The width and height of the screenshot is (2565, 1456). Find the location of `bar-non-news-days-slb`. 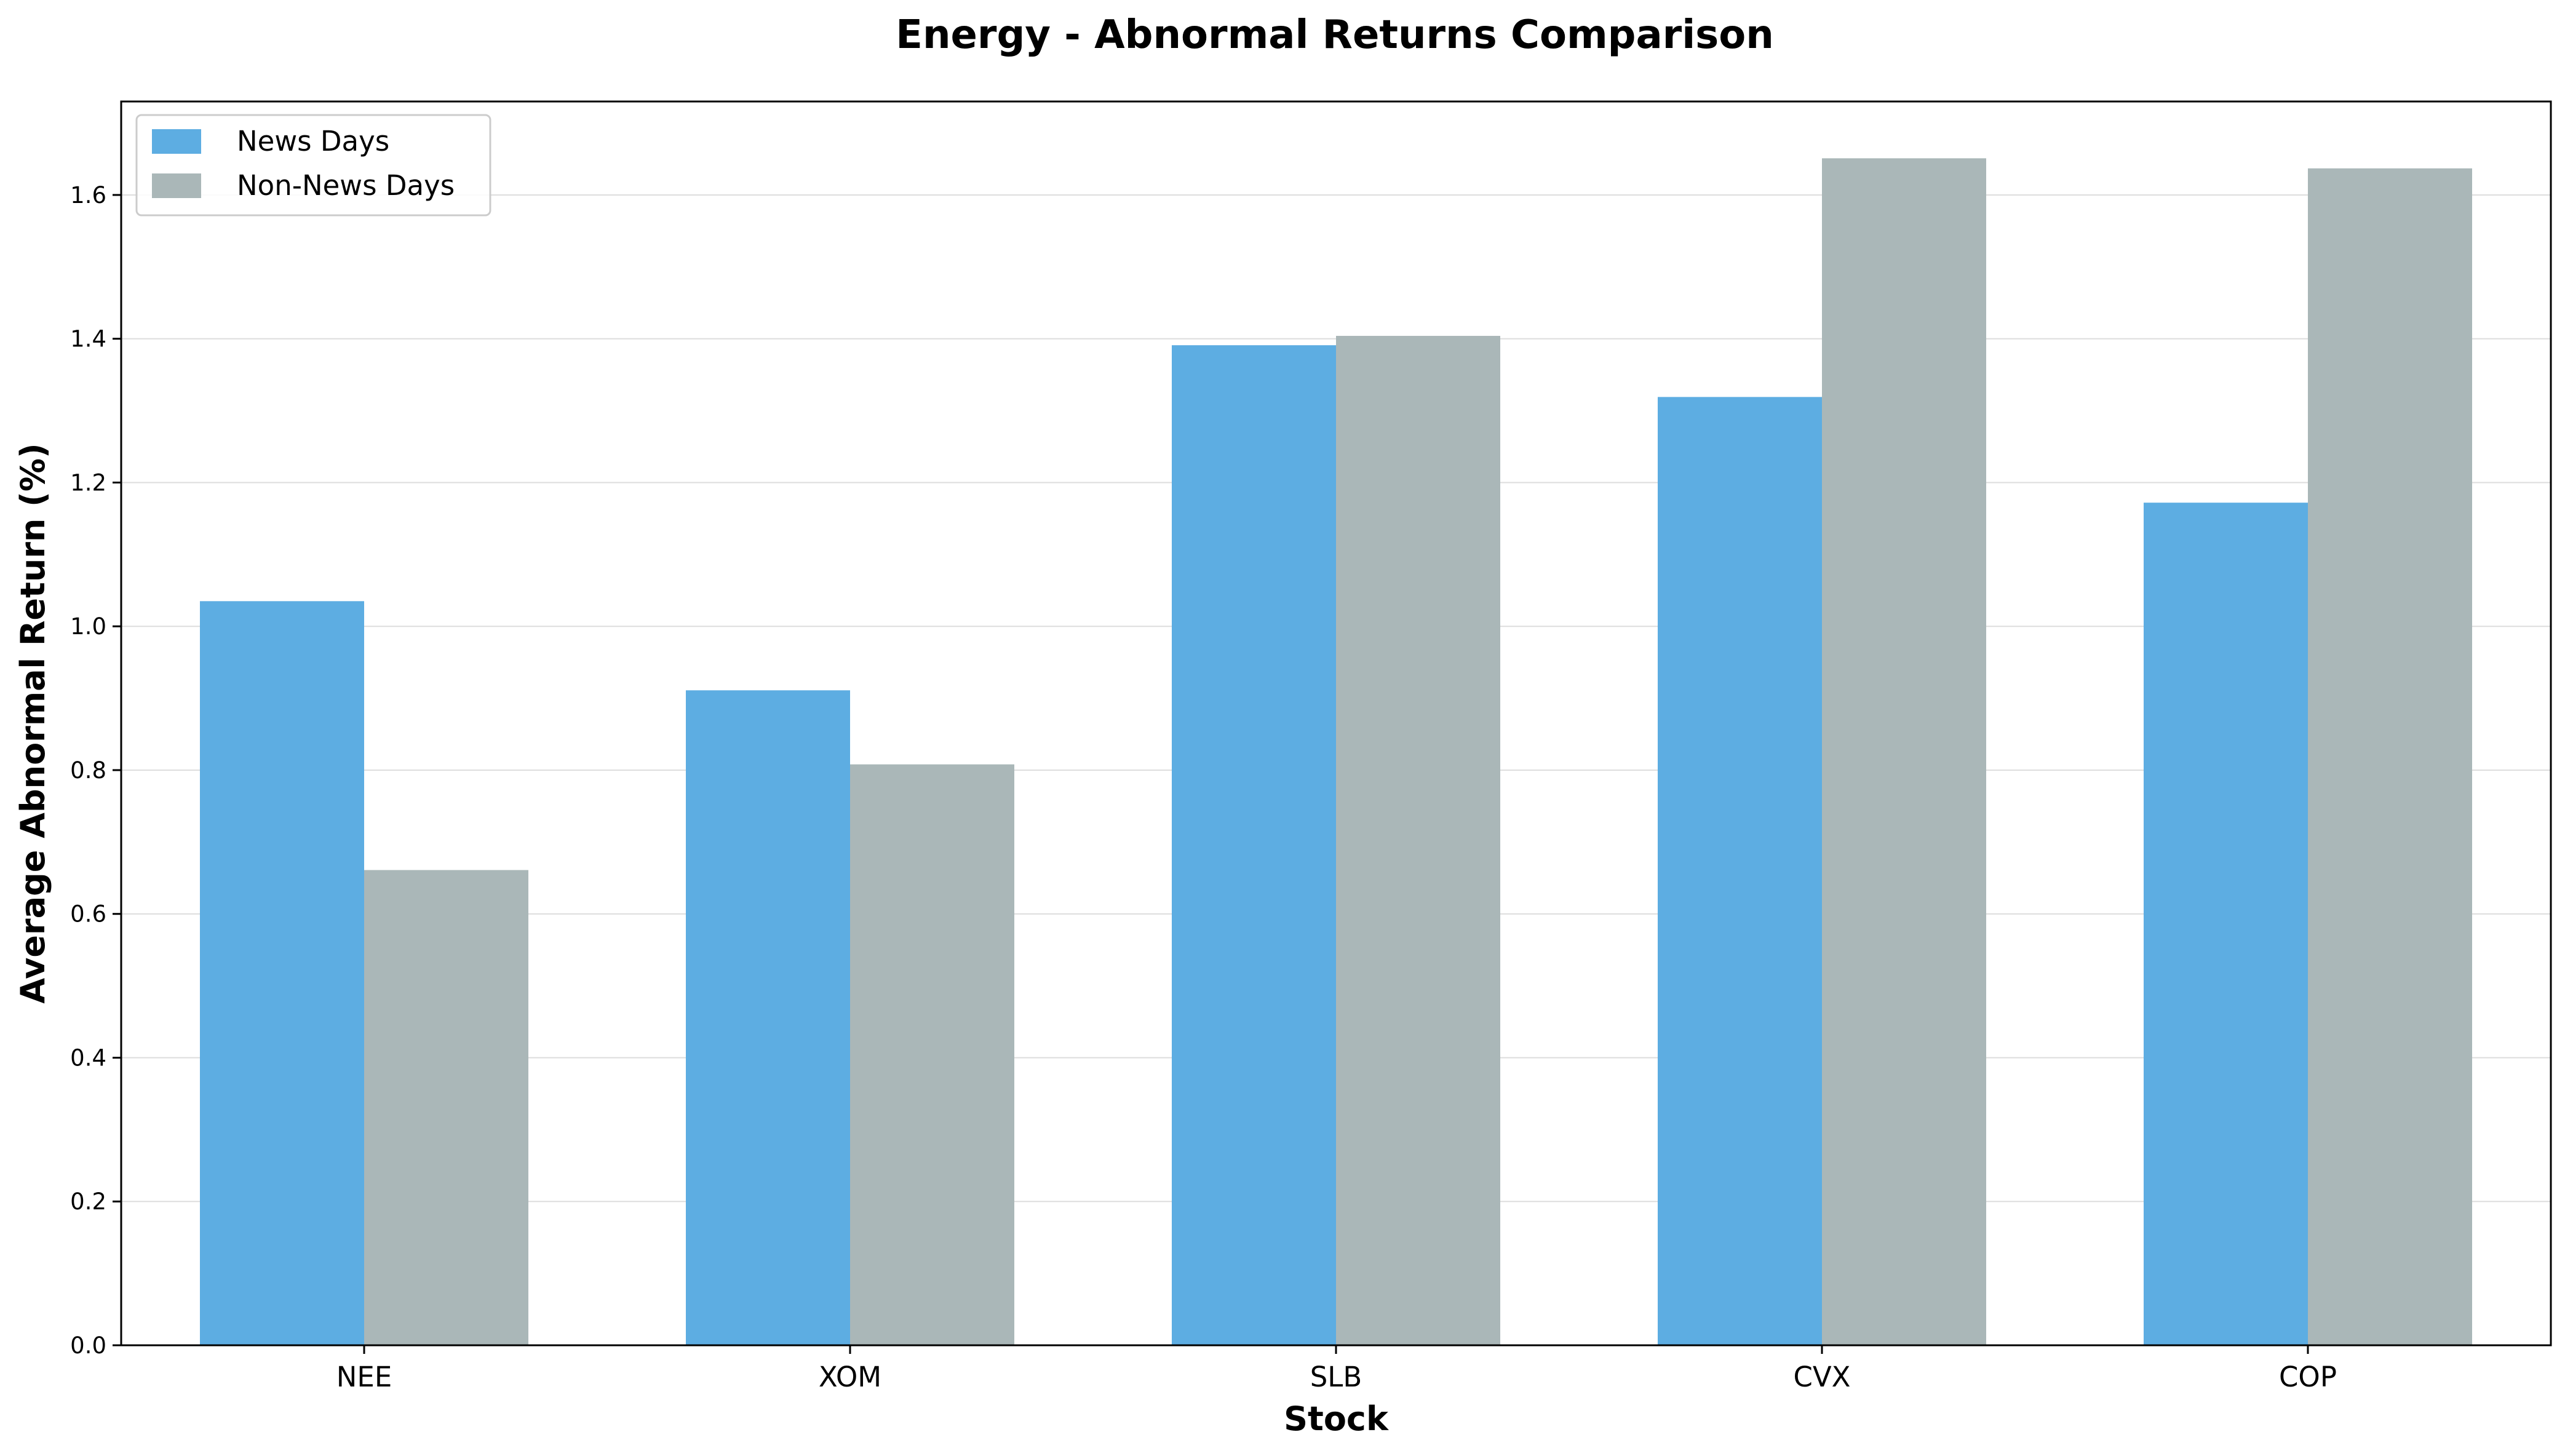

bar-non-news-days-slb is located at coordinates (1418, 841).